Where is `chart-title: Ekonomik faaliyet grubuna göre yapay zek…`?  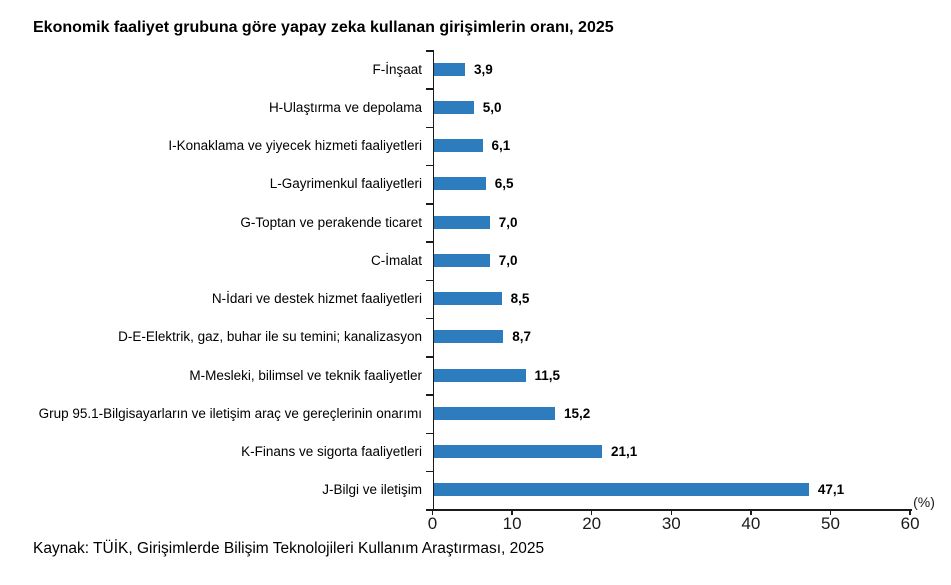
chart-title: Ekonomik faaliyet grubuna göre yapay zek… is located at coordinates (323, 27).